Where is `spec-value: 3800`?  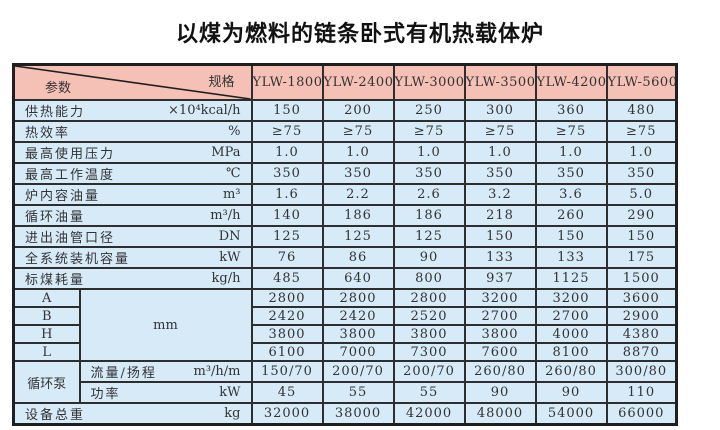
spec-value: 3800 is located at coordinates (429, 334).